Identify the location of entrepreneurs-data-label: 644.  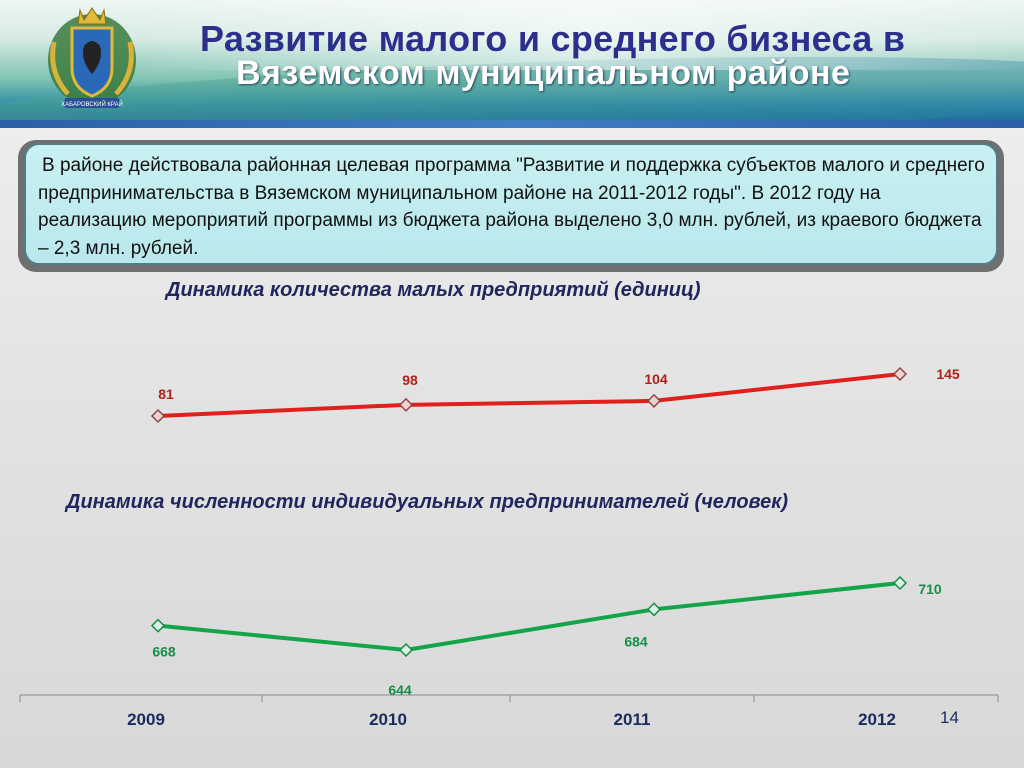
(400, 690).